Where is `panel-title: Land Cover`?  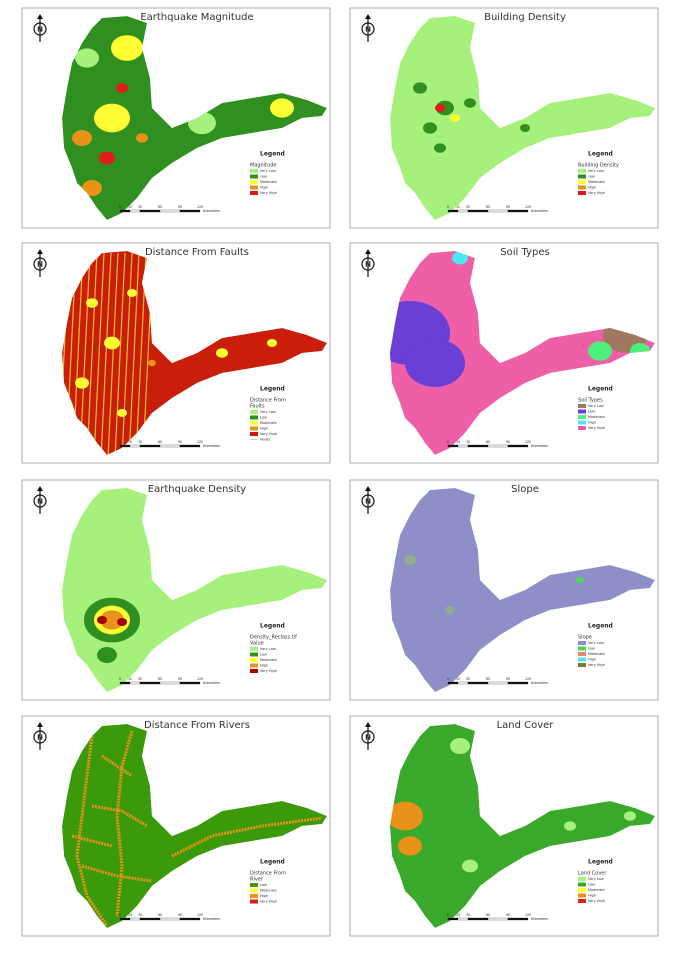
panel-title: Land Cover is located at coordinates (526, 725).